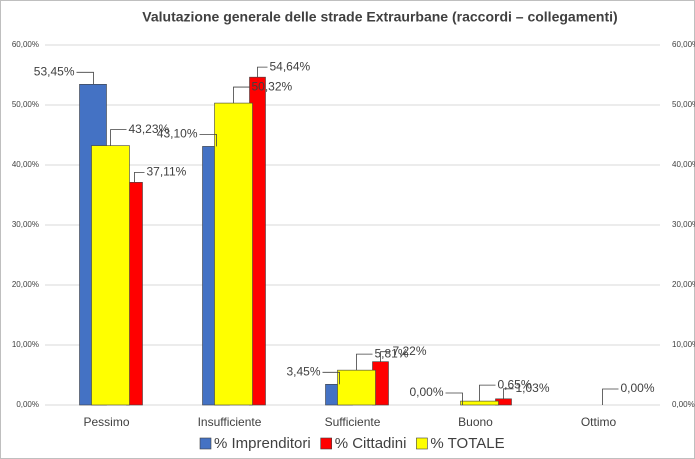  What do you see at coordinates (392, 353) in the screenshot?
I see `data-label: 5,81%` at bounding box center [392, 353].